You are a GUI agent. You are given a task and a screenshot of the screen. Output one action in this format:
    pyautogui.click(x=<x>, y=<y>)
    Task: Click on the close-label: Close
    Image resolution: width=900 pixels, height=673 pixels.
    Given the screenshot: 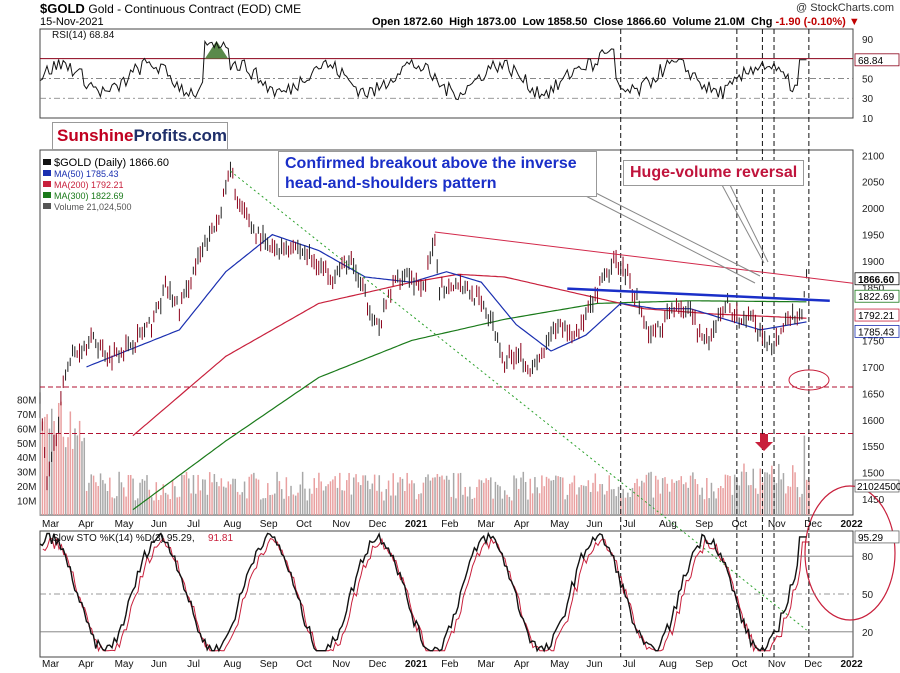 What is the action you would take?
    pyautogui.click(x=608, y=22)
    